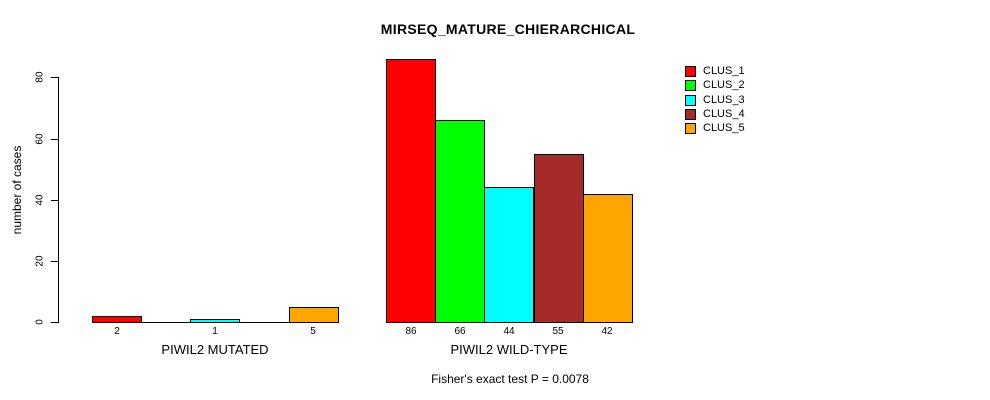 The width and height of the screenshot is (990, 400). I want to click on bar-value-label: 66, so click(460, 331).